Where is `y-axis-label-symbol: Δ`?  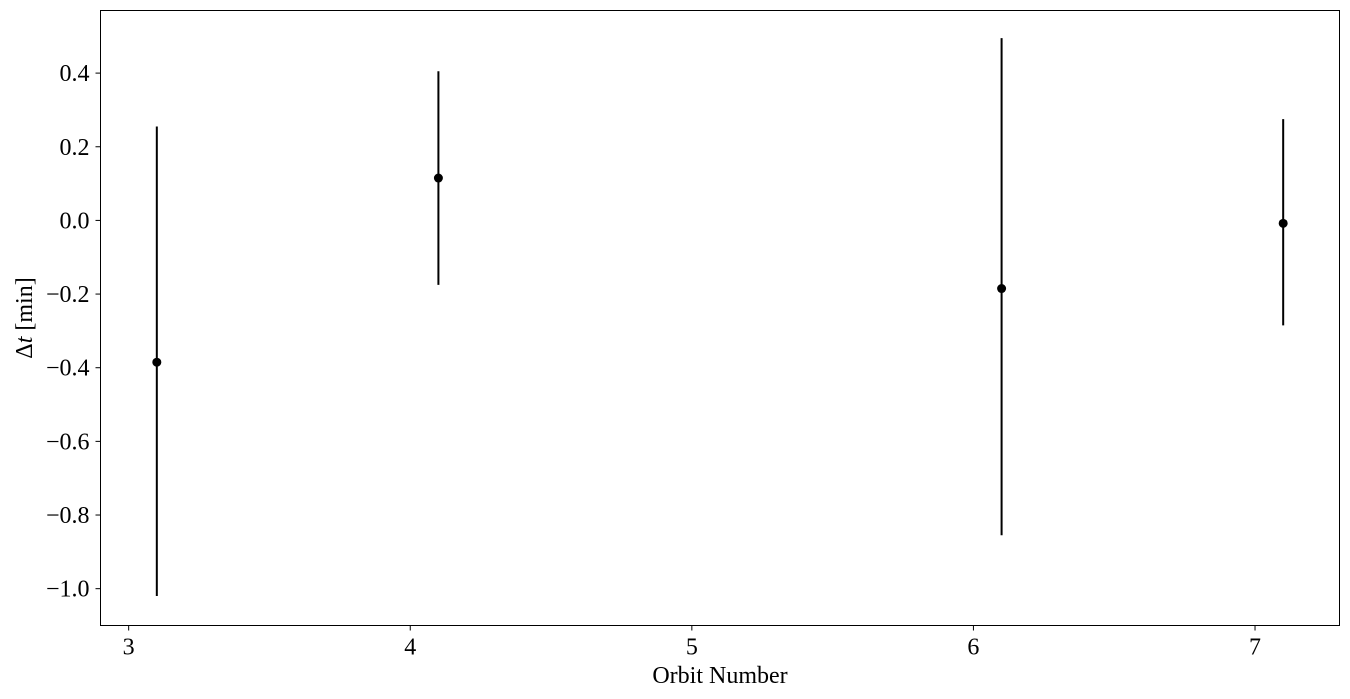 y-axis-label-symbol: Δ is located at coordinates (25, 350).